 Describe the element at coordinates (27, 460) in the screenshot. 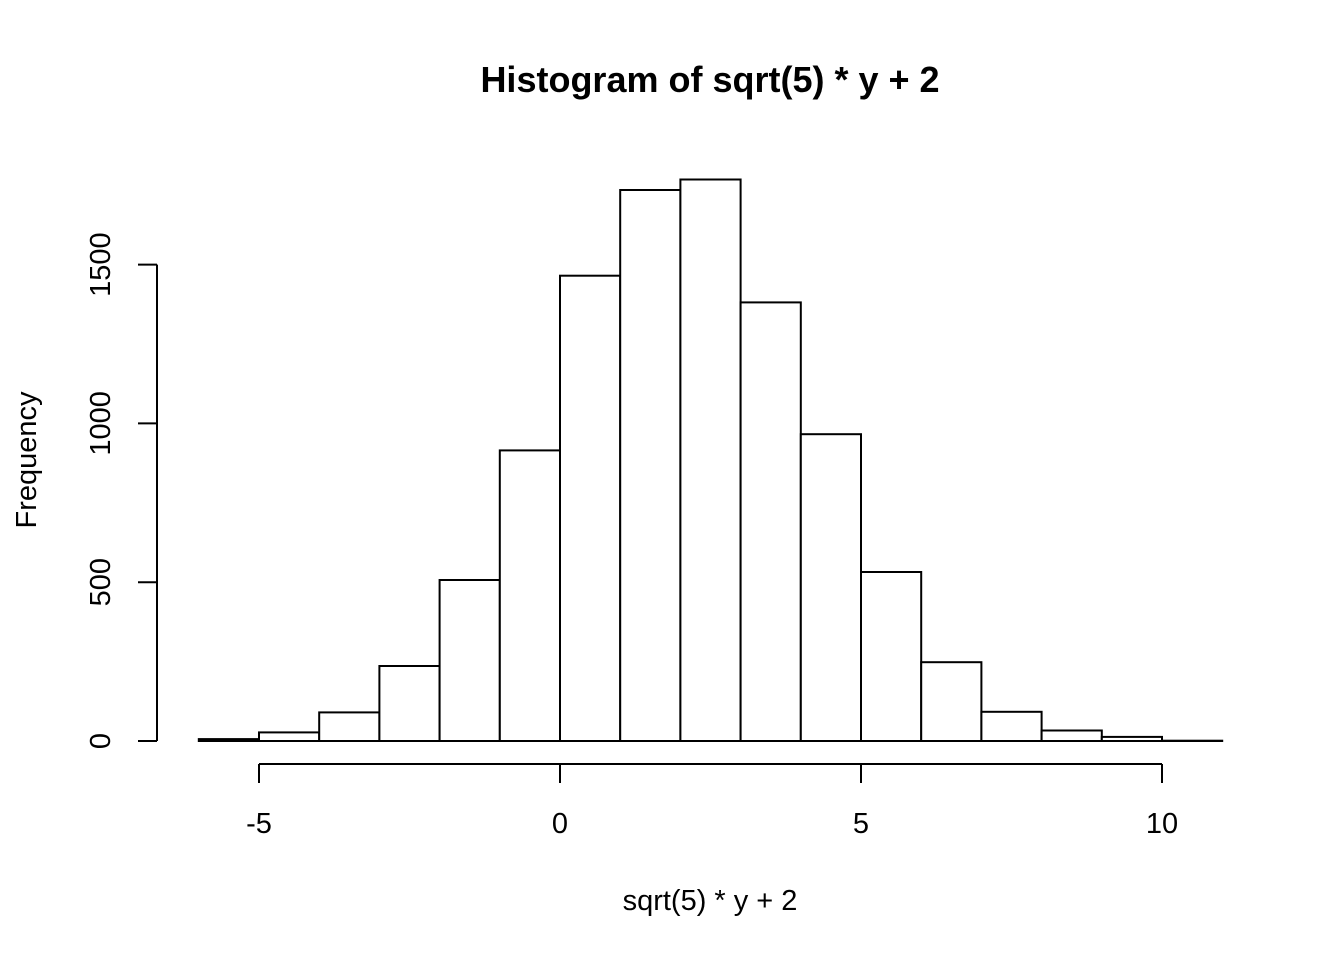

I see `y-axis-label: Frequency` at that location.